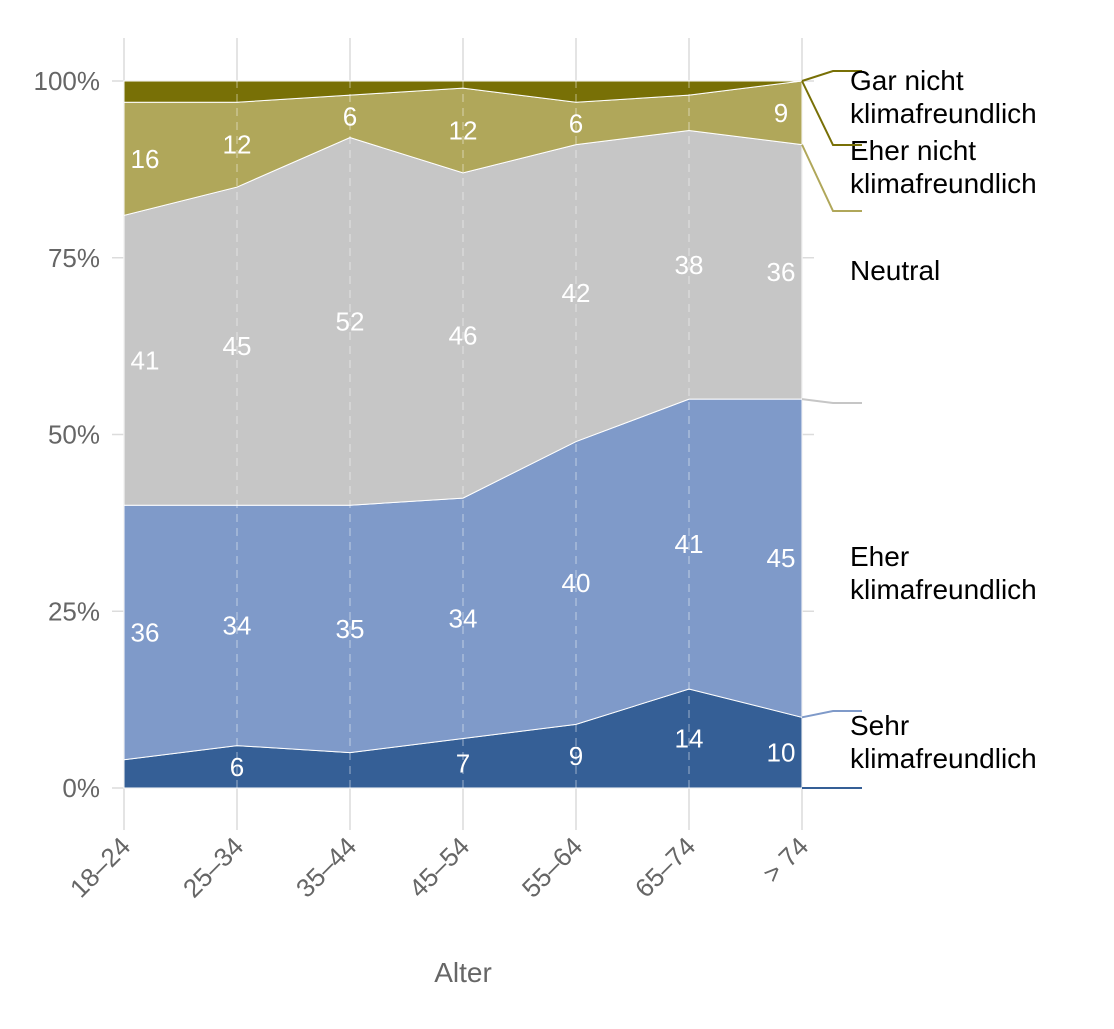 The width and height of the screenshot is (1114, 1029). Describe the element at coordinates (350, 321) in the screenshot. I see `data-label: 52` at that location.